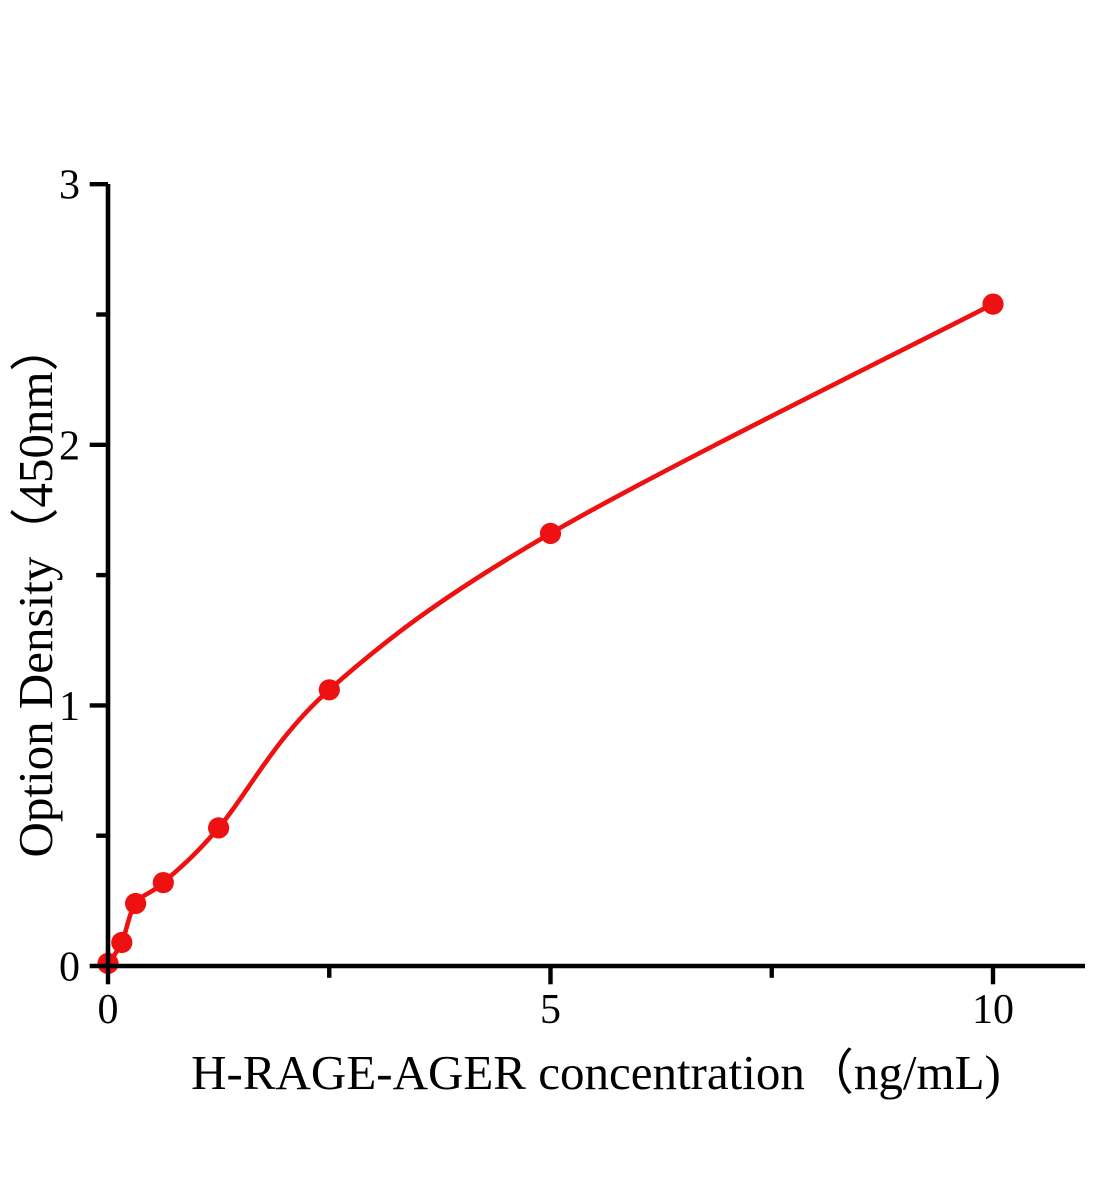 This screenshot has height=1200, width=1104. Describe the element at coordinates (69, 968) in the screenshot. I see `y-tick-label: 0` at that location.